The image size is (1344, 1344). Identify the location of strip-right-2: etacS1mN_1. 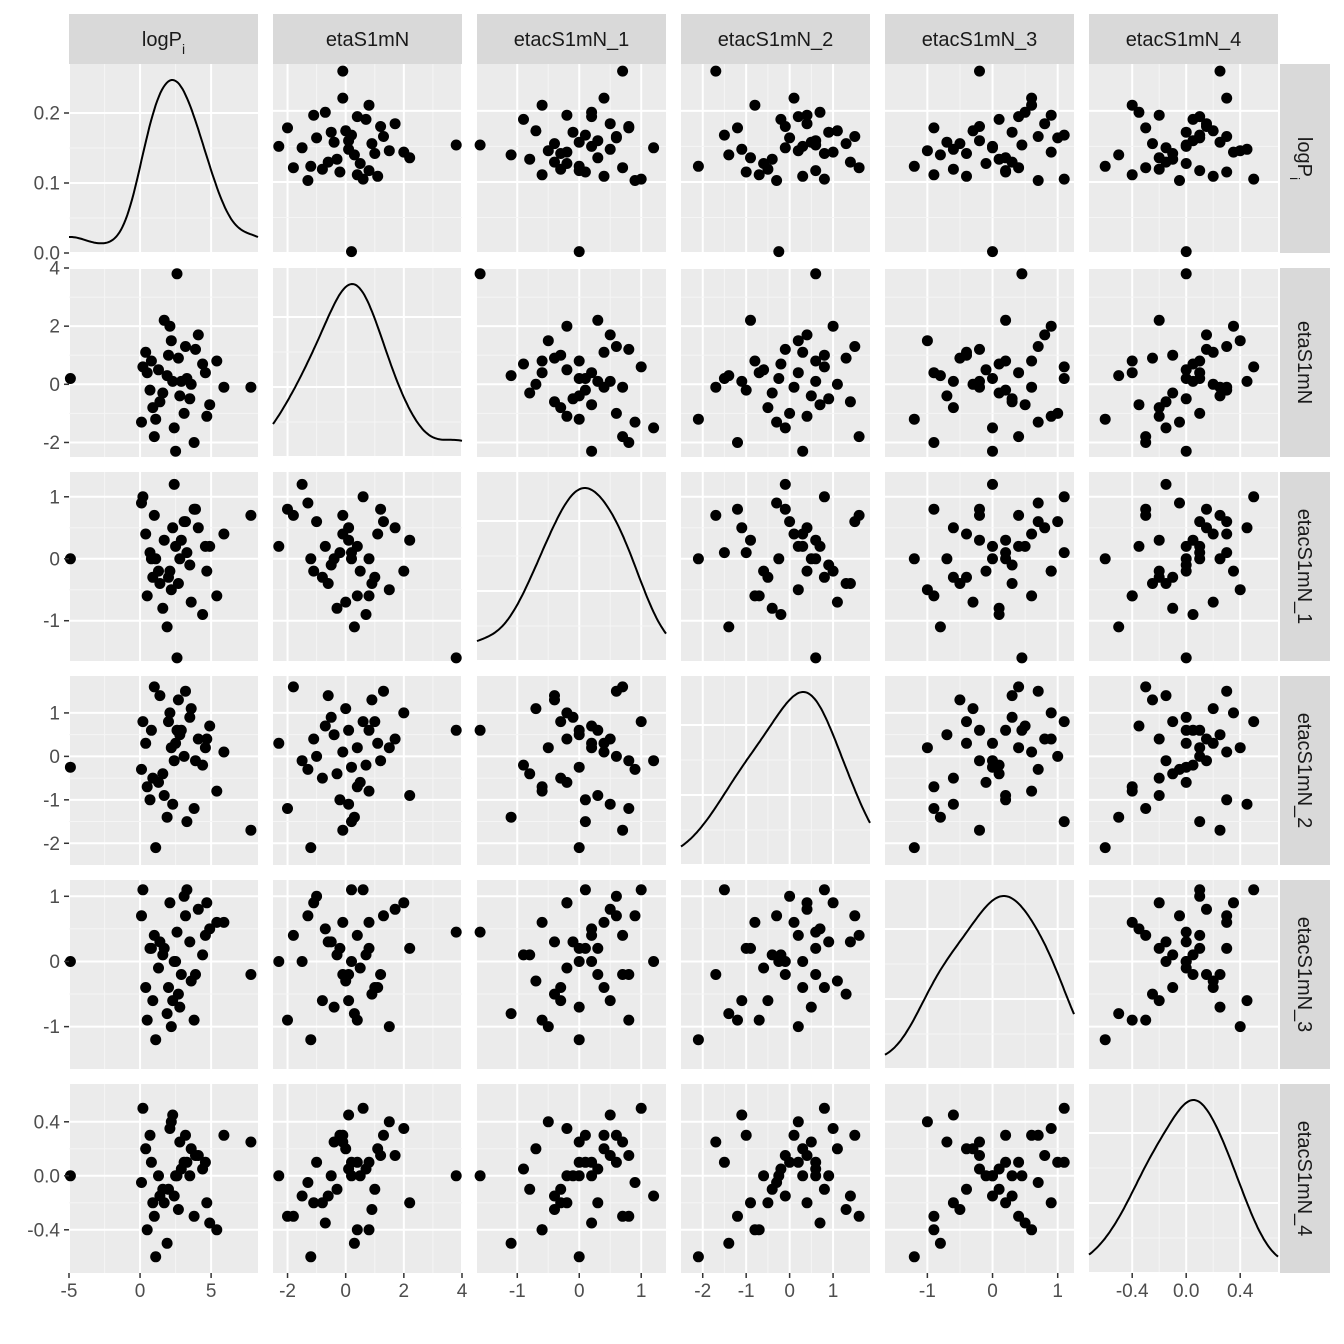
(1305, 566).